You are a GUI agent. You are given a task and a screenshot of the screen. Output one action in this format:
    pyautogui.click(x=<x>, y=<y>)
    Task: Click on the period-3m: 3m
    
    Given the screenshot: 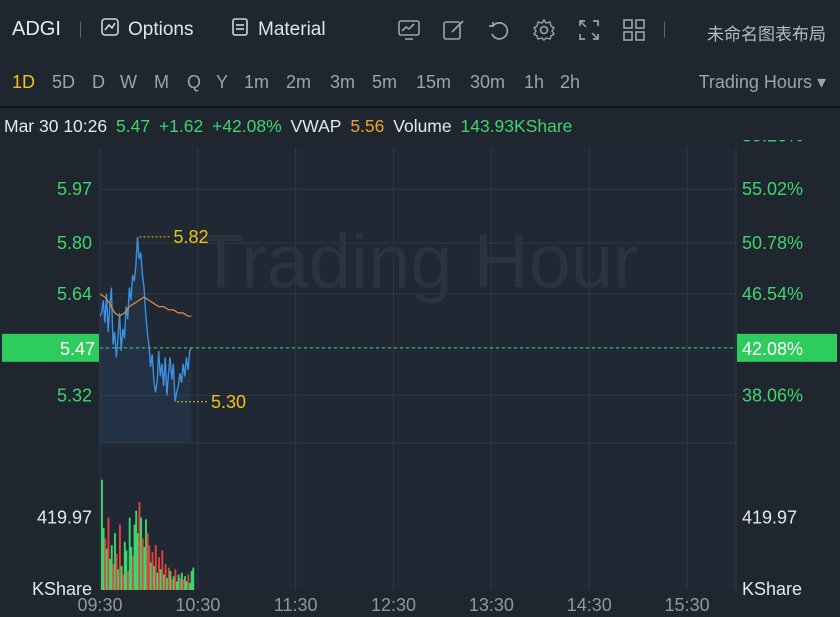 What is the action you would take?
    pyautogui.click(x=343, y=82)
    